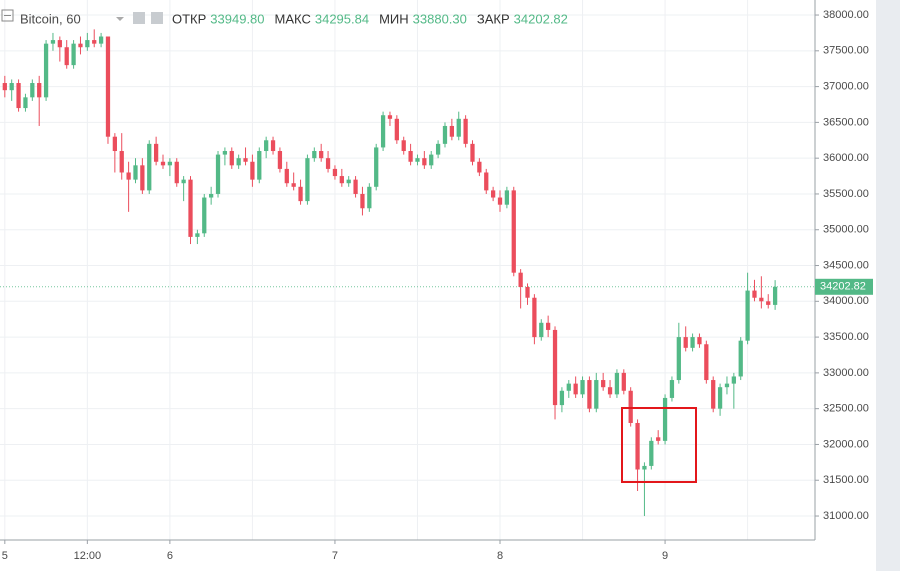  What do you see at coordinates (846, 373) in the screenshot?
I see `y-tick-label: 33000.00` at bounding box center [846, 373].